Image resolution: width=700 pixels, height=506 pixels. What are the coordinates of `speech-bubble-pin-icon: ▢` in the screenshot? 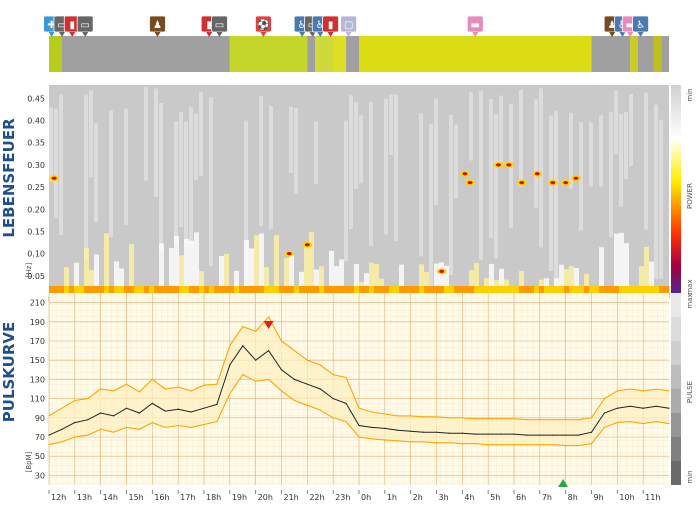 It's located at (349, 26).